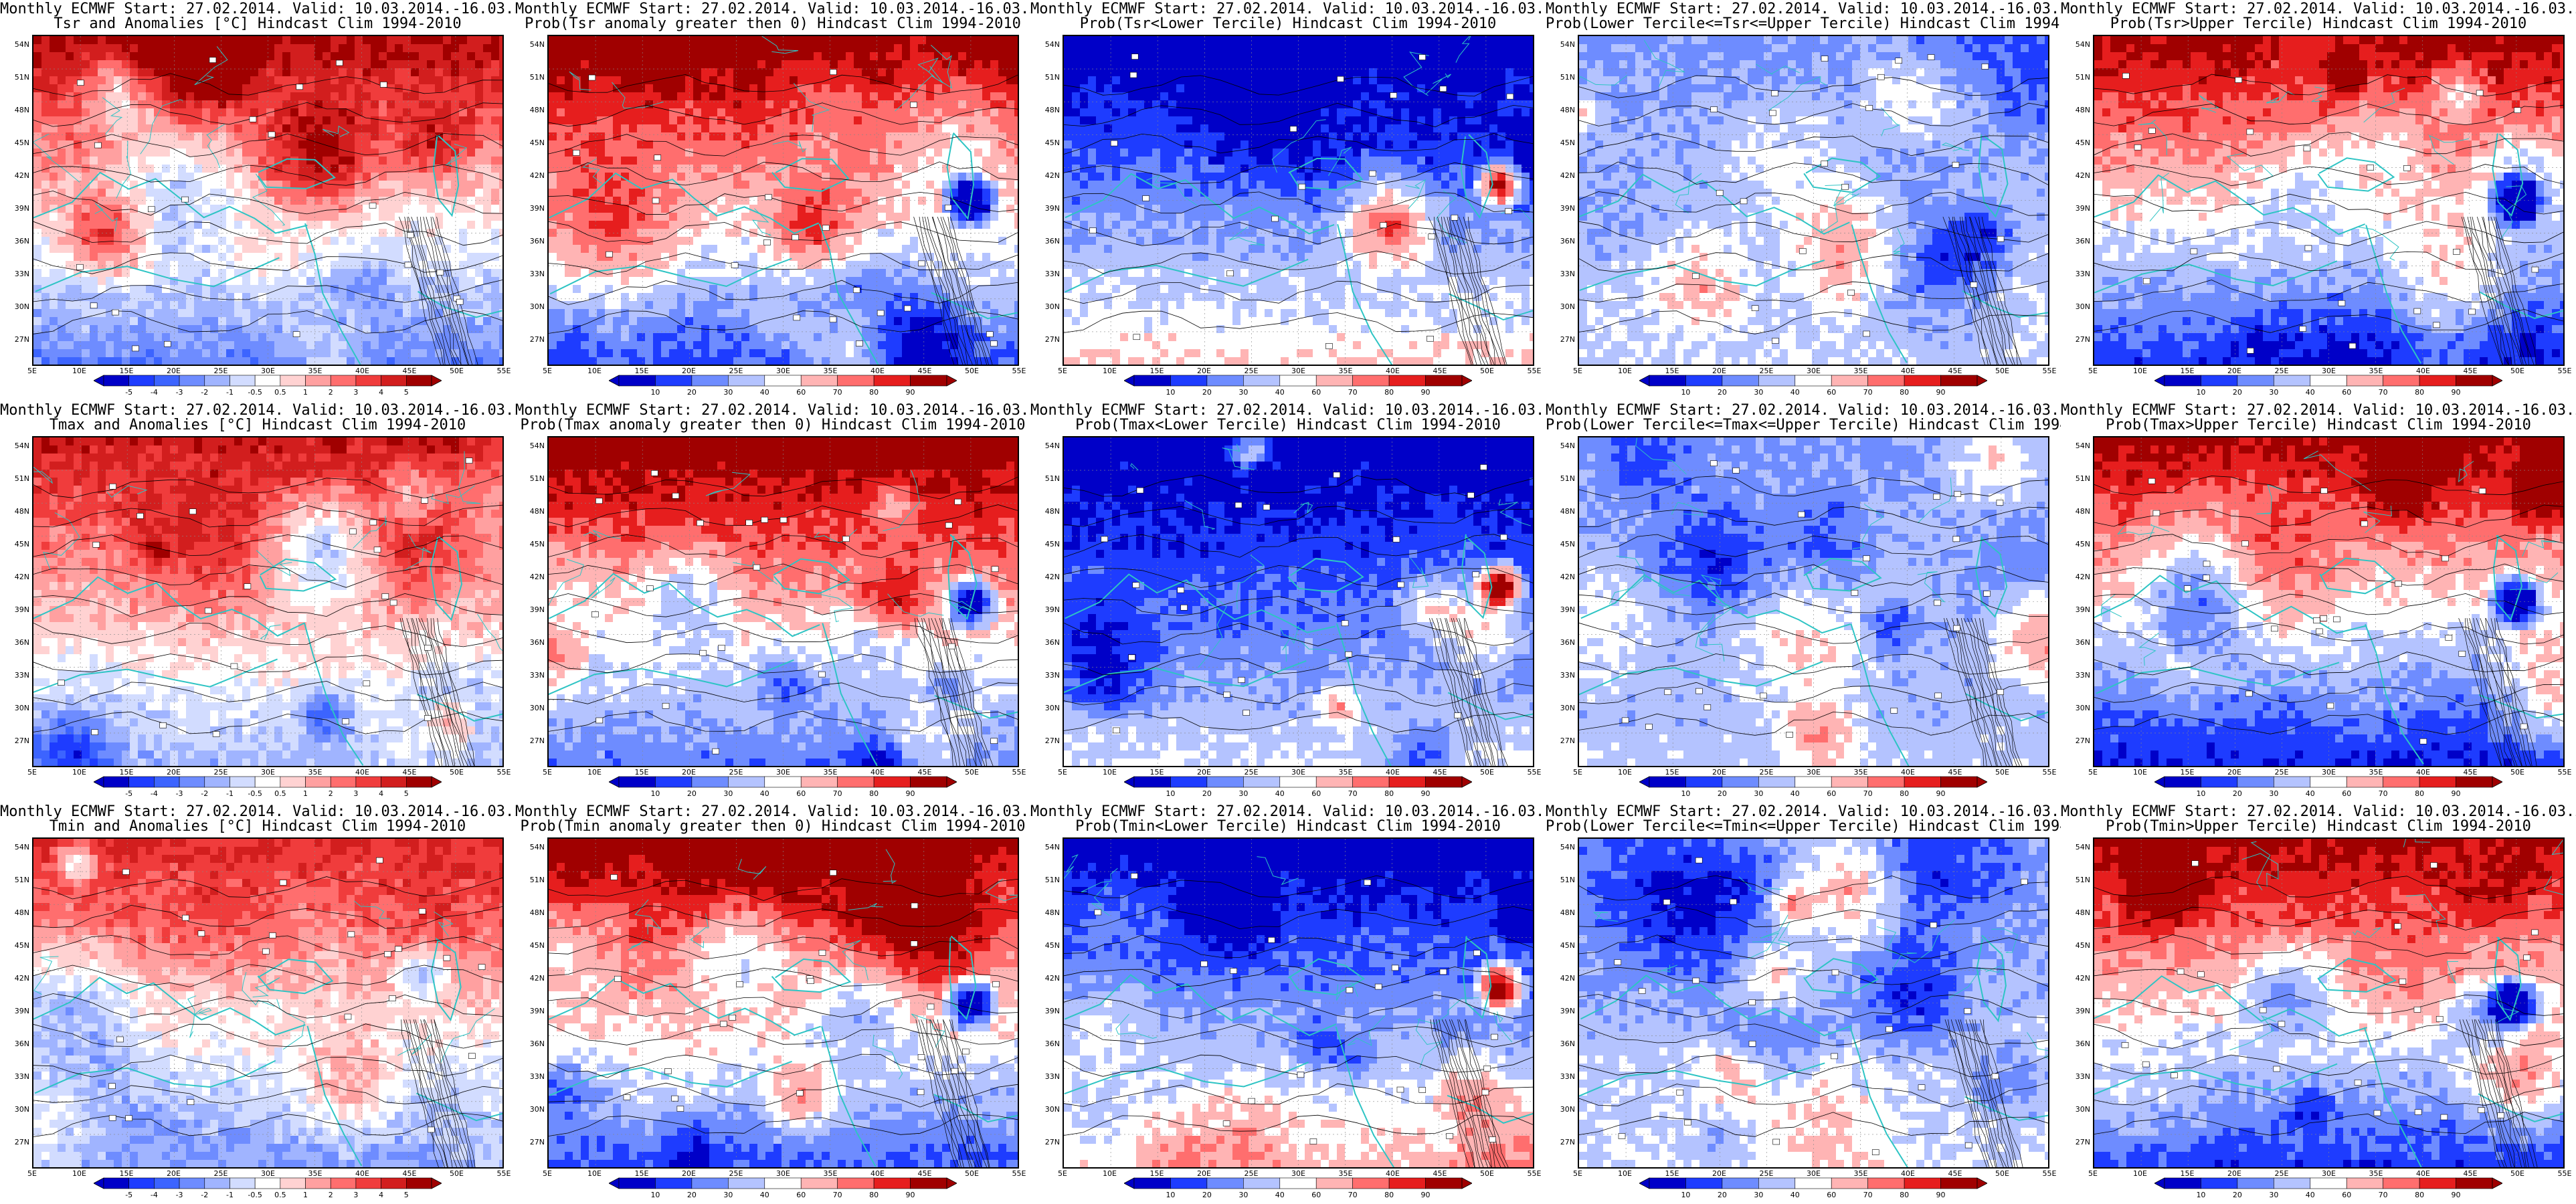 The width and height of the screenshot is (2576, 1204). Describe the element at coordinates (268, 1195) in the screenshot. I see `colorbar-ticks: -5 -4 -3 -2 -1 -0.5 0.5 1 2 3 4 5` at that location.